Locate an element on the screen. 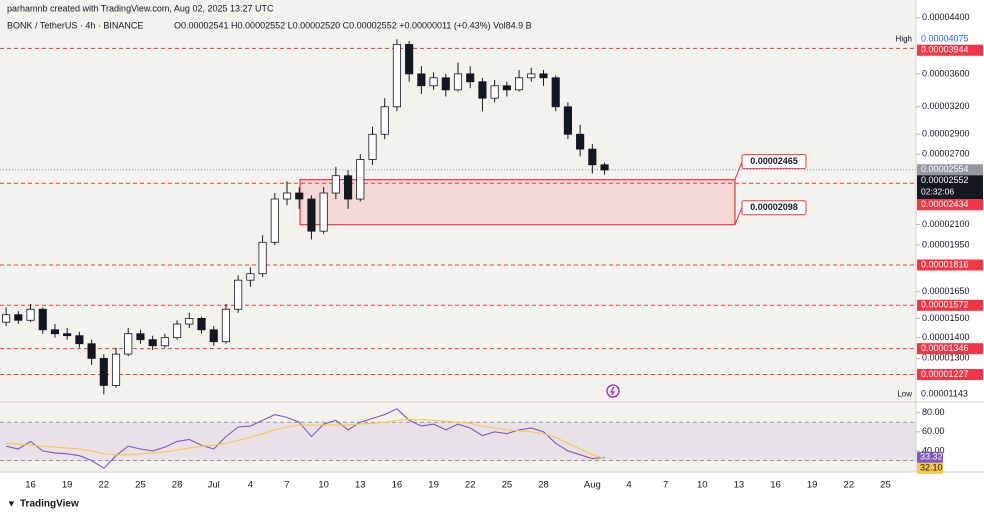 The image size is (984, 520). last-price-badge is located at coordinates (950, 187).